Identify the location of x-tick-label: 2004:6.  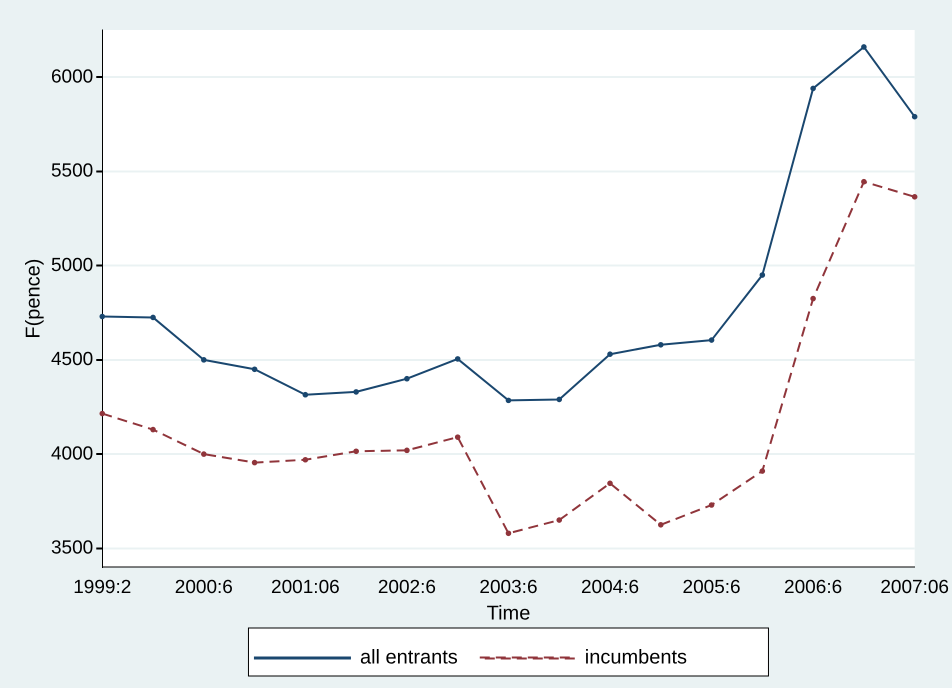
(610, 587).